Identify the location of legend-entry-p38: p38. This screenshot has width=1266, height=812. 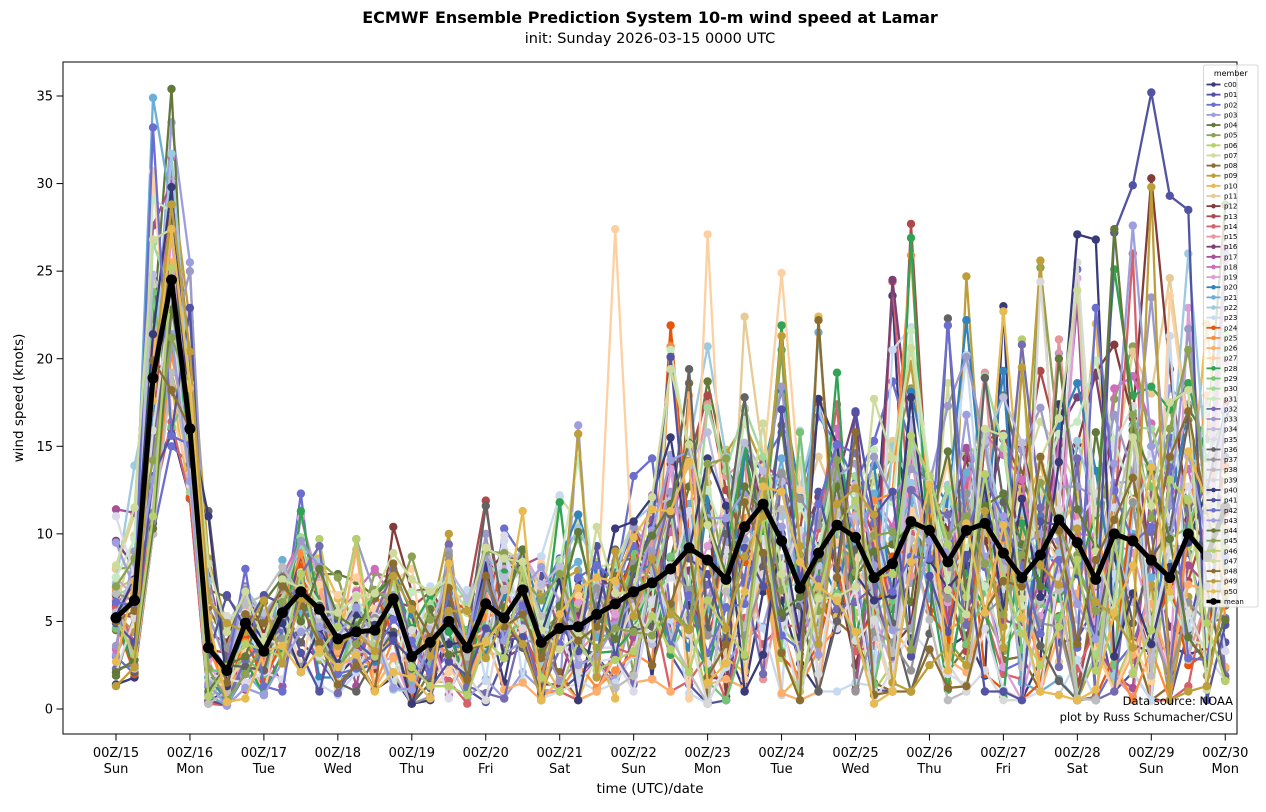
(1221, 470).